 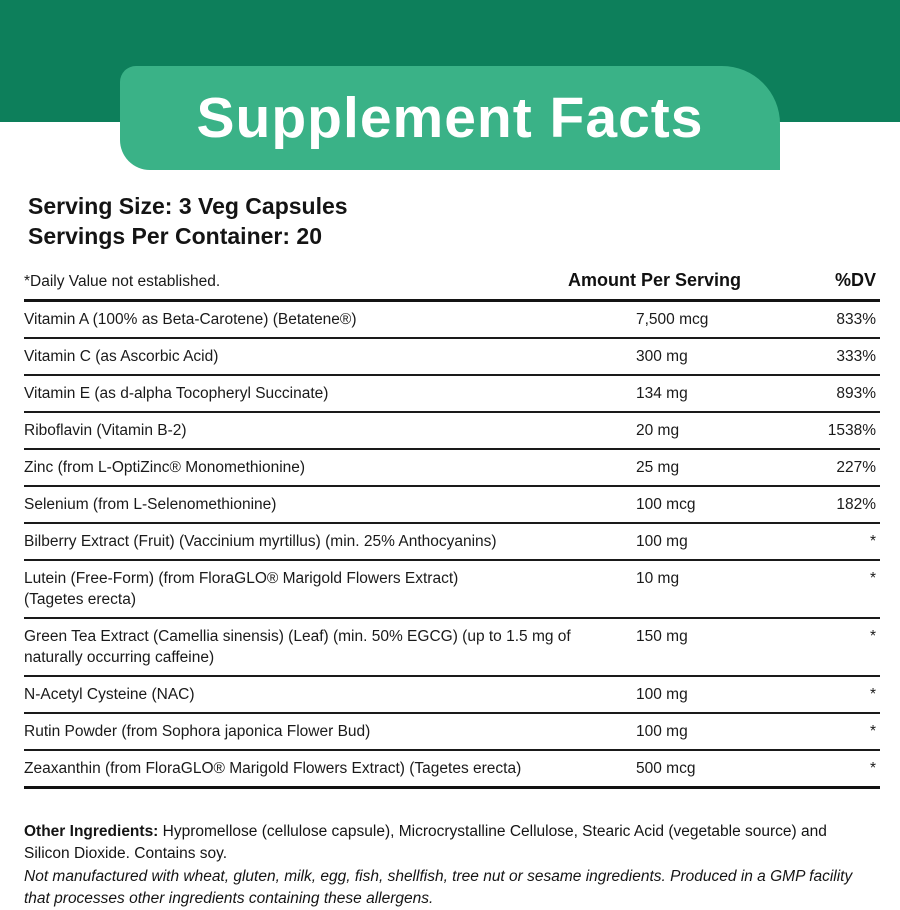 What do you see at coordinates (109, 694) in the screenshot?
I see `ingredient-name: N-Acetyl Cysteine (NAC)` at bounding box center [109, 694].